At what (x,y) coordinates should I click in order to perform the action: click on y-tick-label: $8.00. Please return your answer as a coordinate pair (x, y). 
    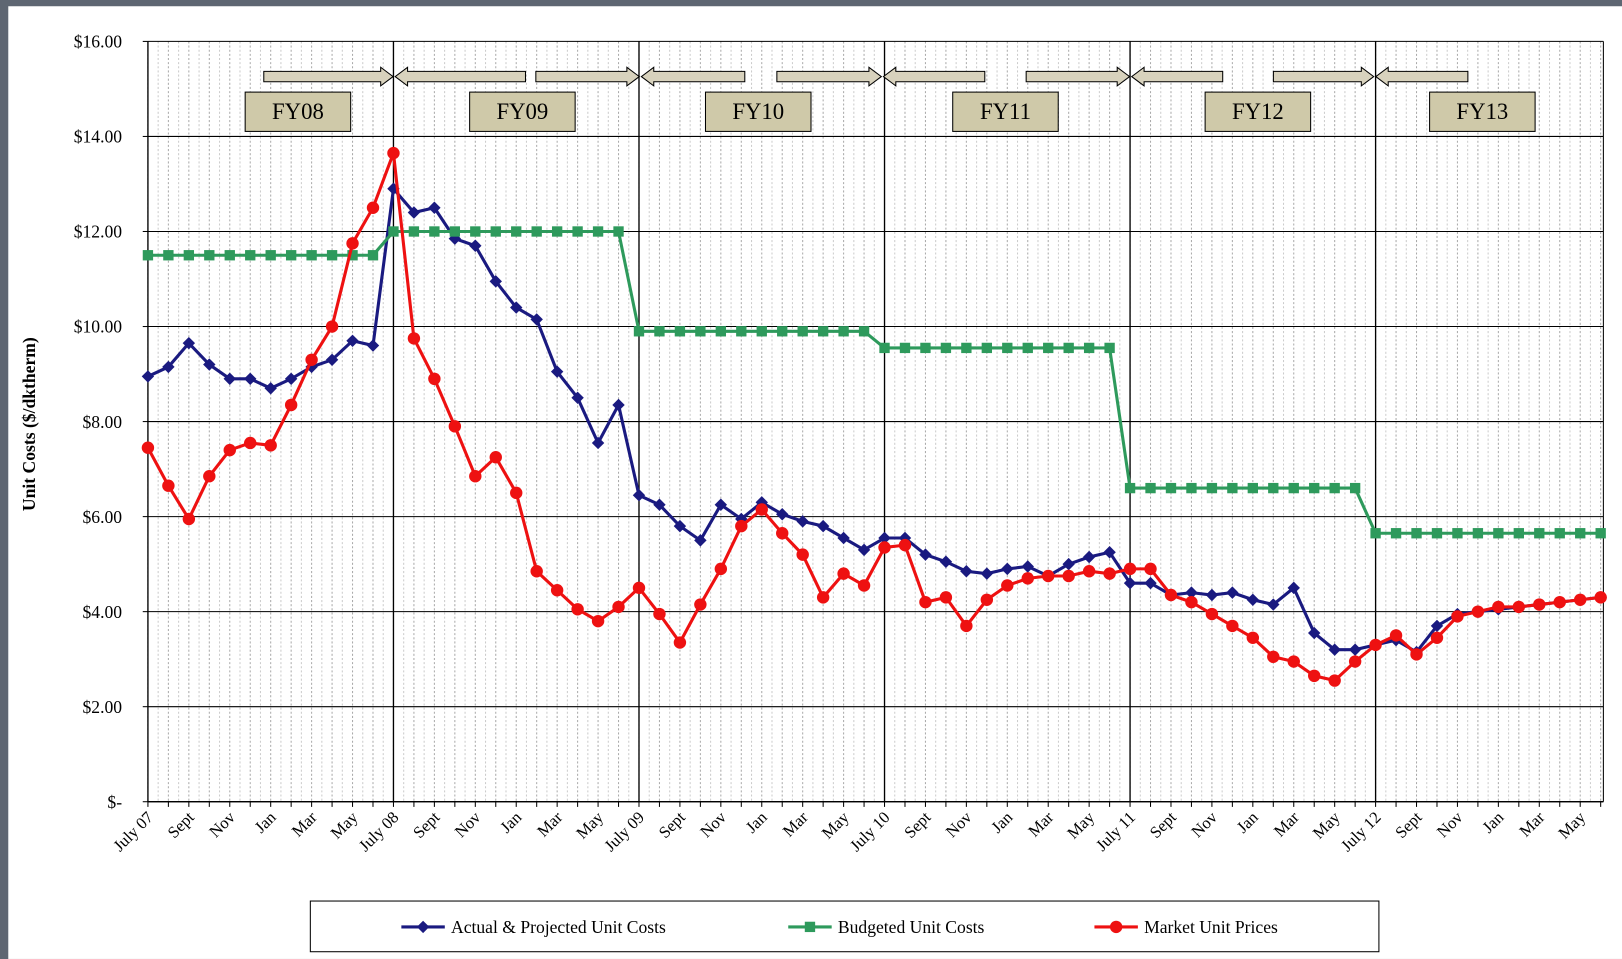
    Looking at the image, I should click on (103, 422).